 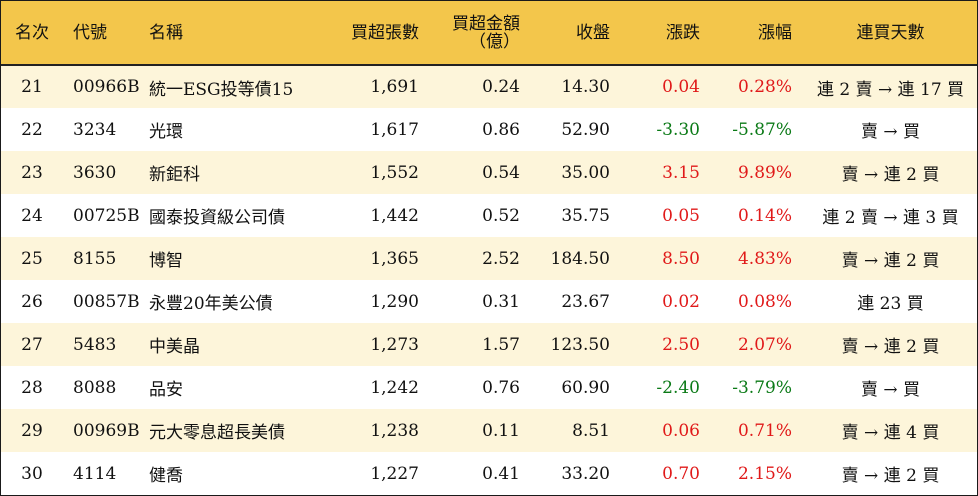 What do you see at coordinates (166, 261) in the screenshot?
I see `name-cell: 博智` at bounding box center [166, 261].